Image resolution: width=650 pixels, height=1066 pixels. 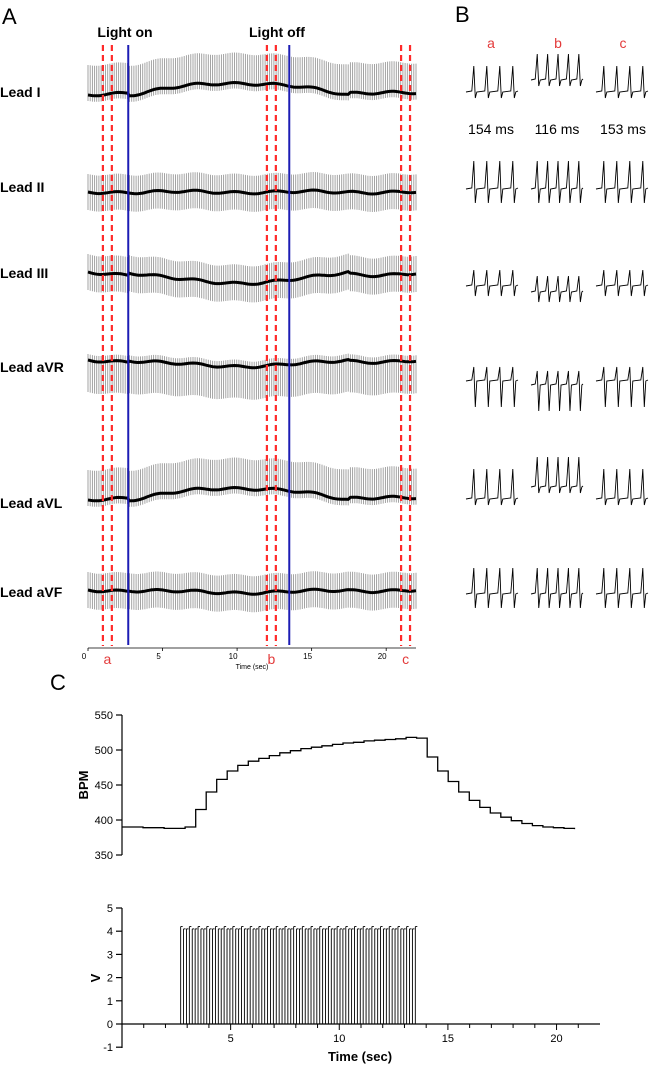 I want to click on bpm-tick-label: 450, so click(x=104, y=786).